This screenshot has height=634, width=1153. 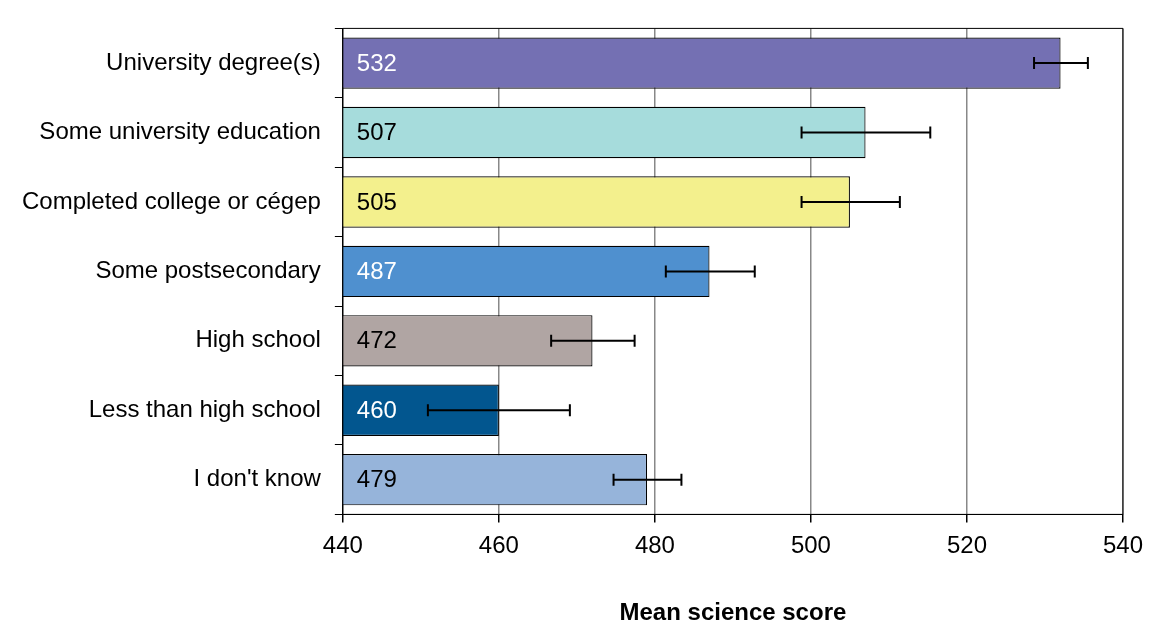 What do you see at coordinates (342, 545) in the screenshot?
I see `x-tick-label: 440` at bounding box center [342, 545].